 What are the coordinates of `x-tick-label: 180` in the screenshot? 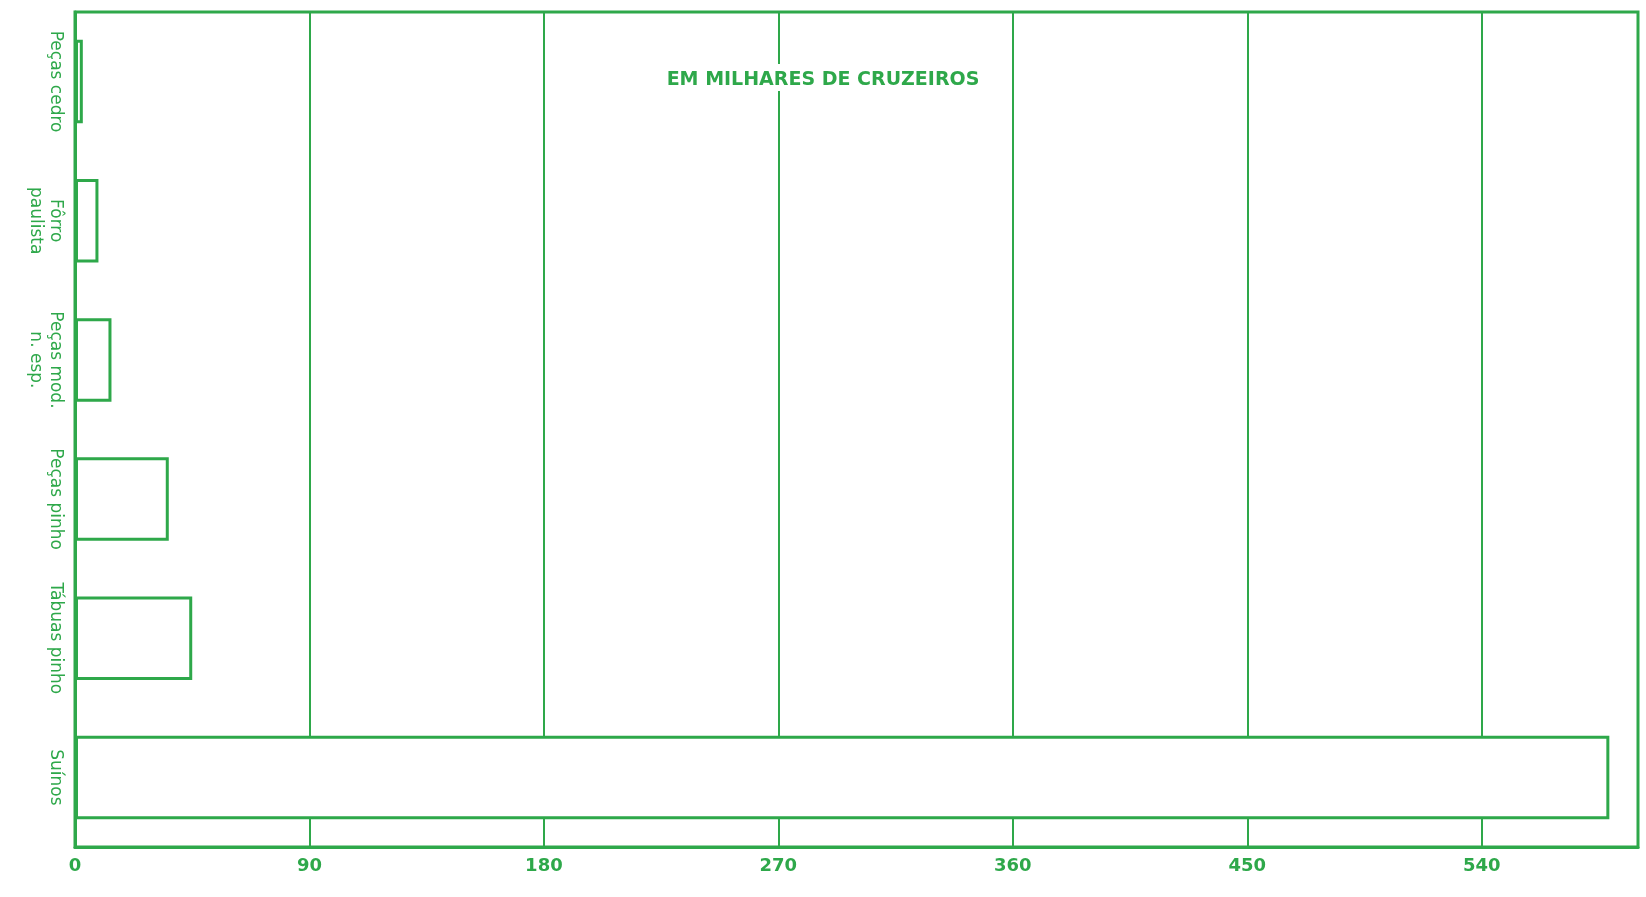 It's located at (544, 864).